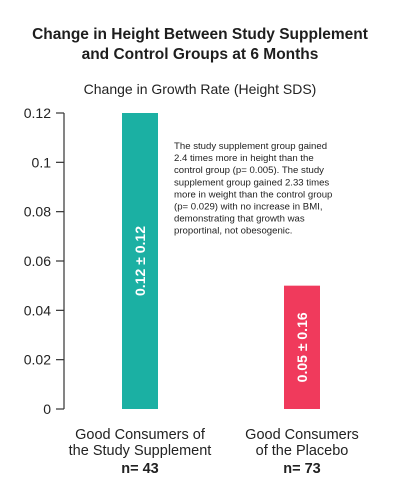 The image size is (400, 501). Describe the element at coordinates (251, 182) in the screenshot. I see `annotation-line: supplement group gained 2.33 times` at that location.